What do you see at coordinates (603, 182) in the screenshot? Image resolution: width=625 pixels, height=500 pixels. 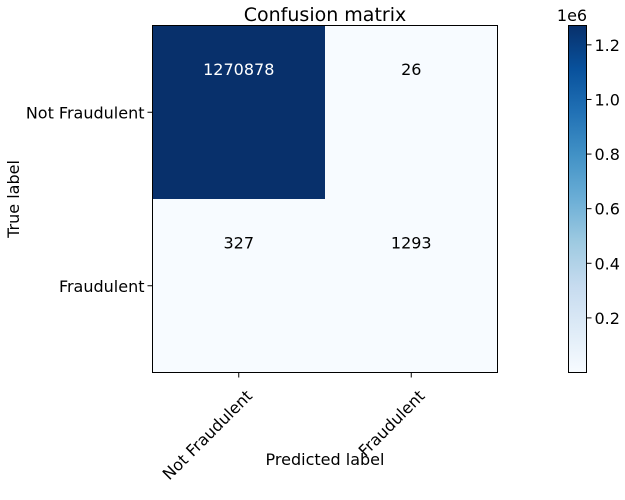 I see `colorbar-ticks: 0.2 0.4 0.6 0.8 1.0 1.2` at bounding box center [603, 182].